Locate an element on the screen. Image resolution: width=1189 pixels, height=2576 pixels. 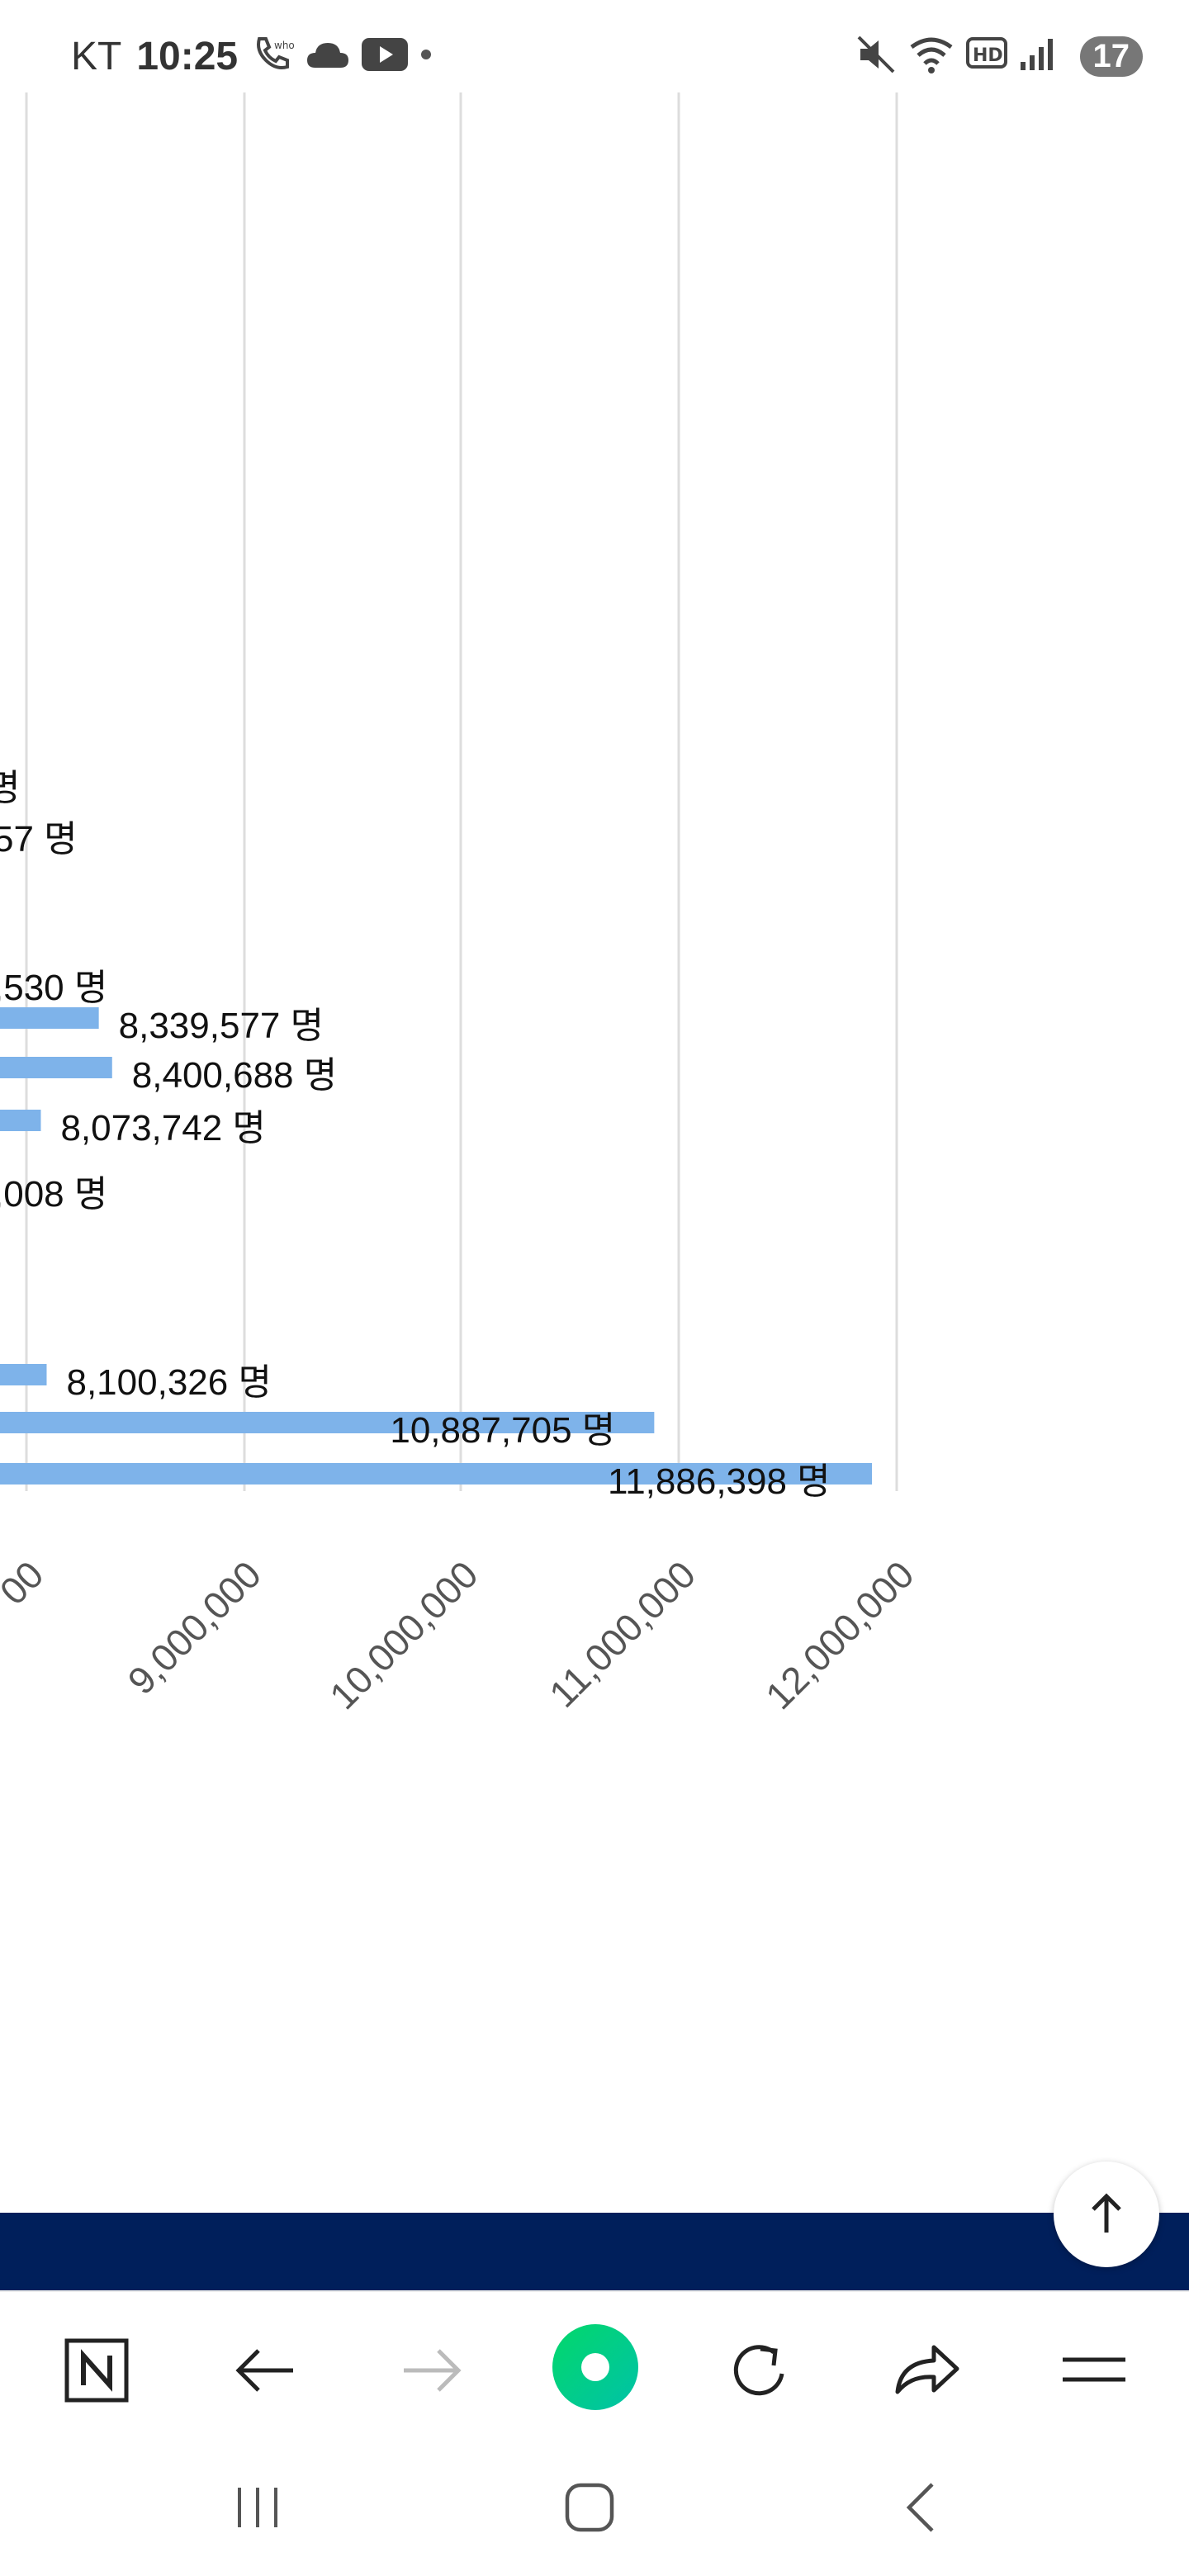
chevron-left-icon is located at coordinates (920, 2507).